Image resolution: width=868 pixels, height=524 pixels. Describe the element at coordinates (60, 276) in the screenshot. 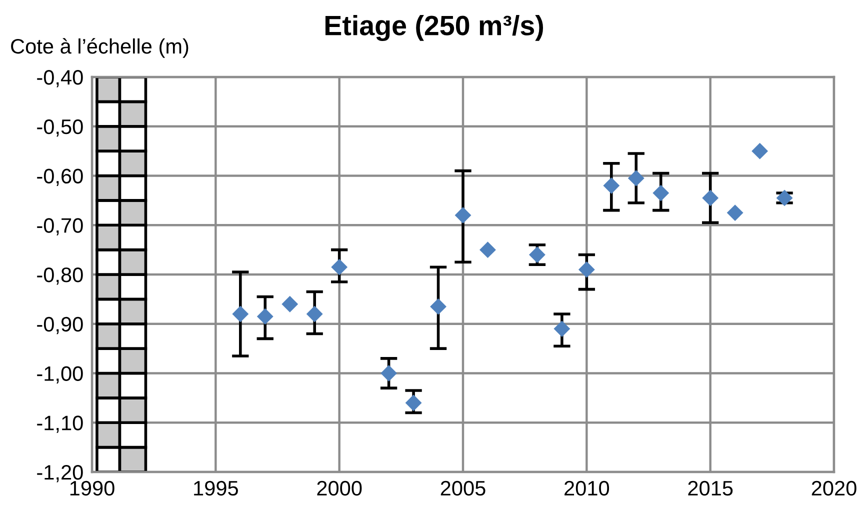

I see `y-tick-label: -0,80` at that location.